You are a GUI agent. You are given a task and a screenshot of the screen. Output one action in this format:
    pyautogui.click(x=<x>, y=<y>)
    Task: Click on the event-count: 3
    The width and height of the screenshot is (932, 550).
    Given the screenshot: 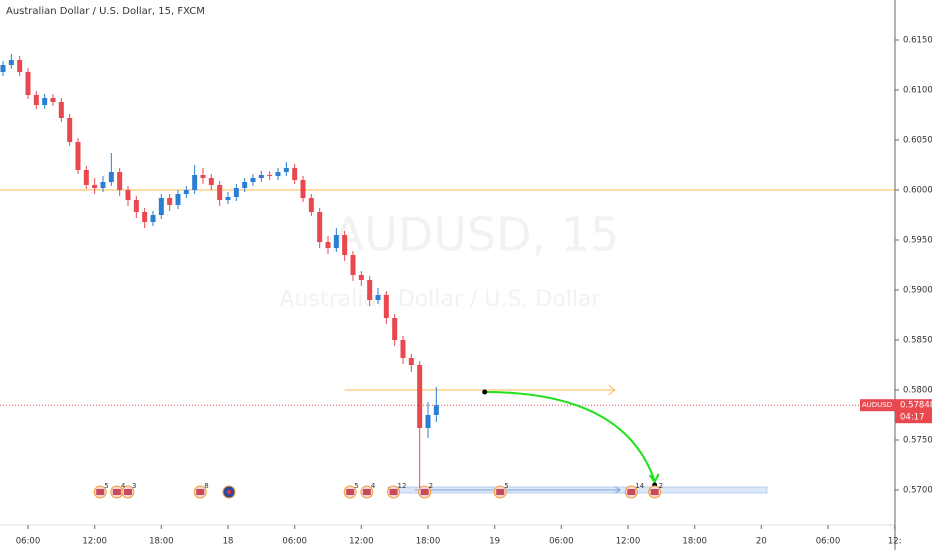 What is the action you would take?
    pyautogui.click(x=134, y=486)
    